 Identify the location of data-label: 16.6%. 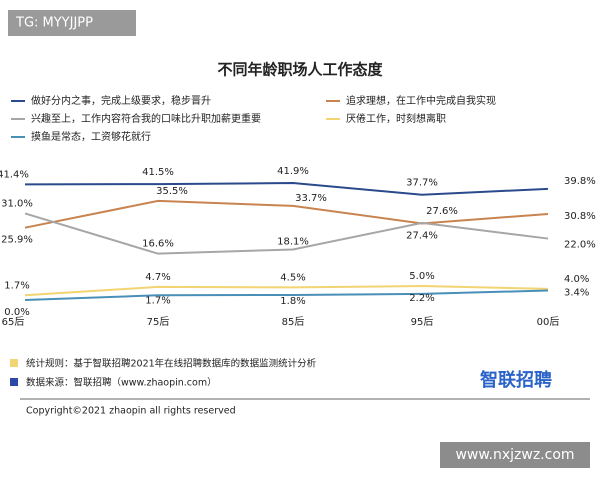
(158, 244).